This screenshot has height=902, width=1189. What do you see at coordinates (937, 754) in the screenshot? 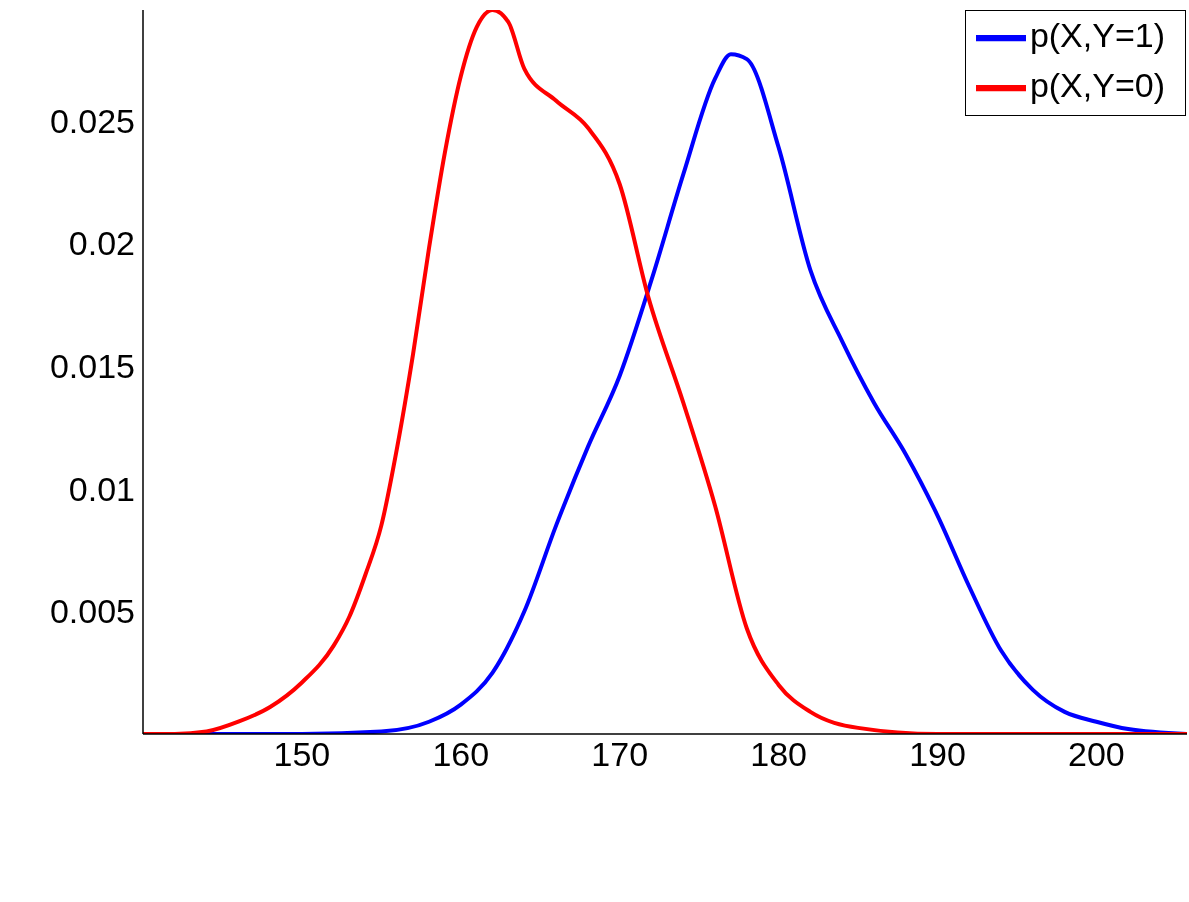
I see `x-tick-label: 190` at bounding box center [937, 754].